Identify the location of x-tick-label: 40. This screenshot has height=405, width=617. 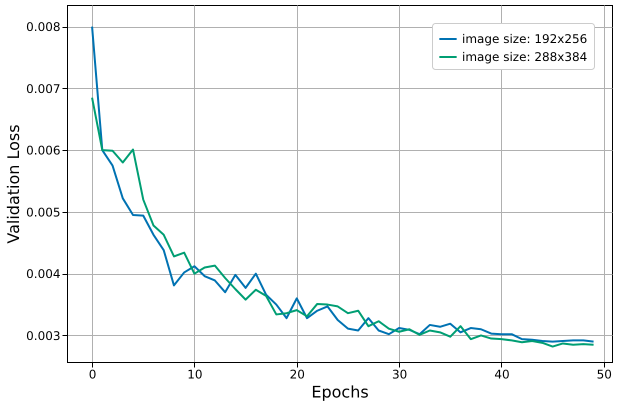
(502, 375).